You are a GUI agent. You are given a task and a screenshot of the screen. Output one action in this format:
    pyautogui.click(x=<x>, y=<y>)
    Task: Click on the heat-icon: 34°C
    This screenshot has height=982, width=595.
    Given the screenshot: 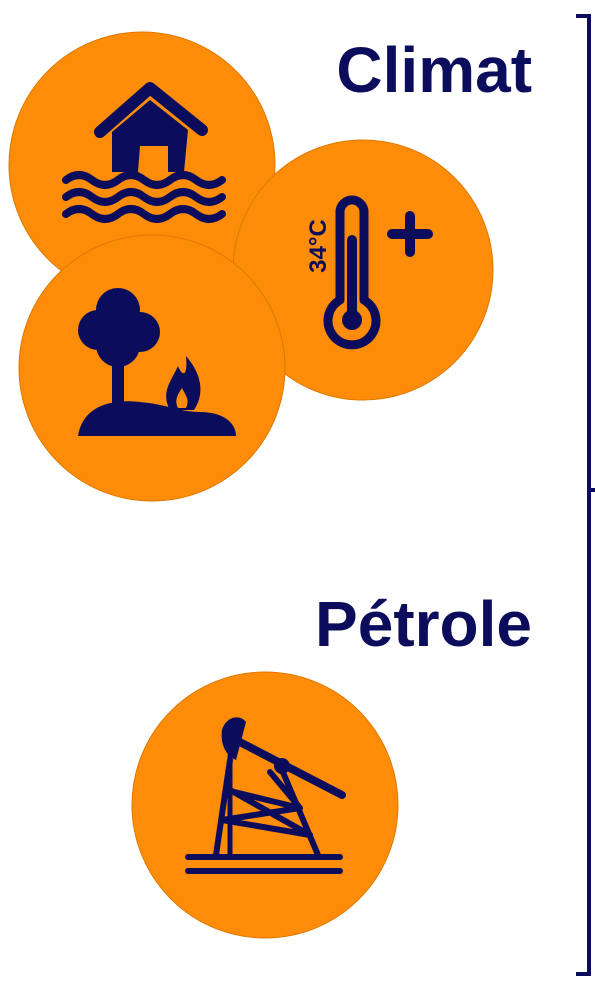 What is the action you would take?
    pyautogui.click(x=363, y=270)
    